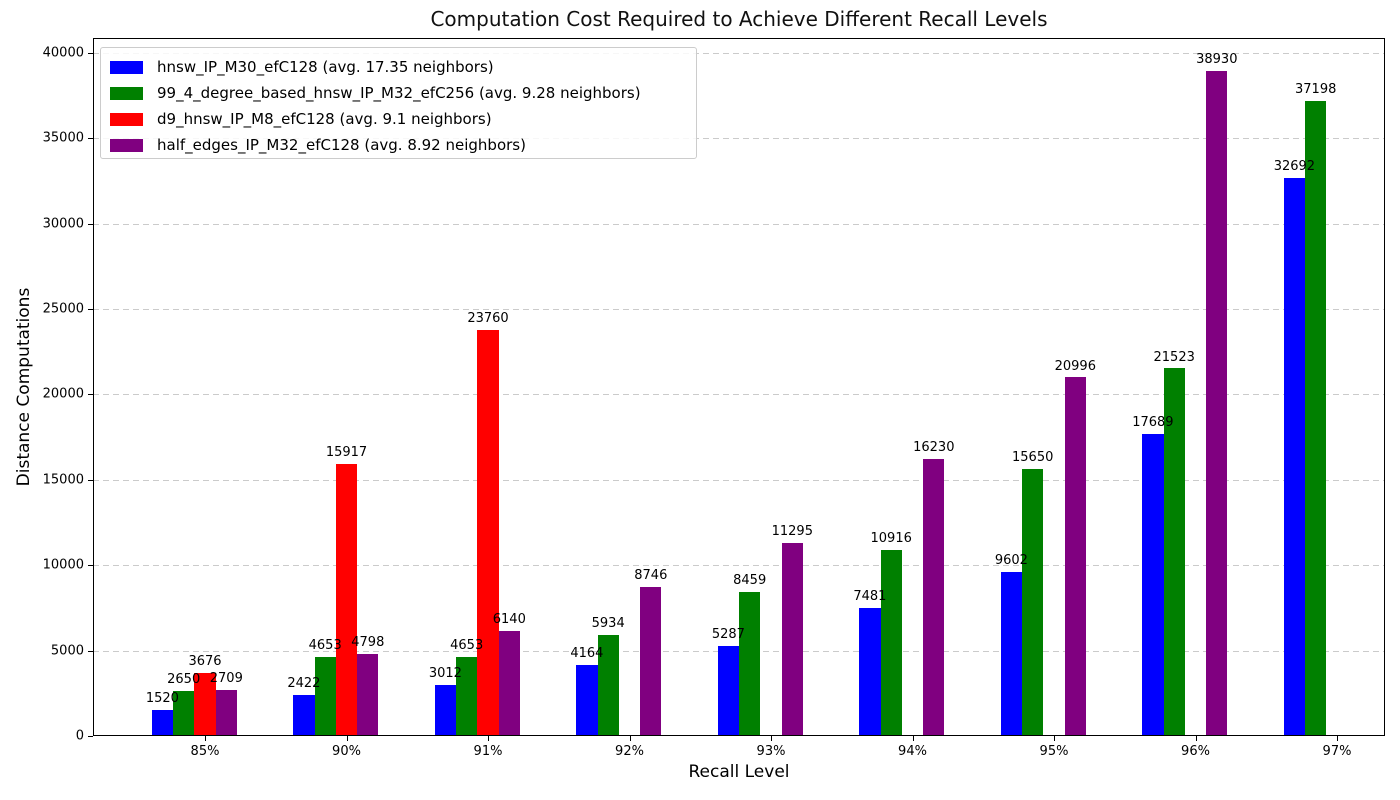 The image size is (1400, 800). What do you see at coordinates (63, 565) in the screenshot?
I see `y-tick-label: 10000` at bounding box center [63, 565].